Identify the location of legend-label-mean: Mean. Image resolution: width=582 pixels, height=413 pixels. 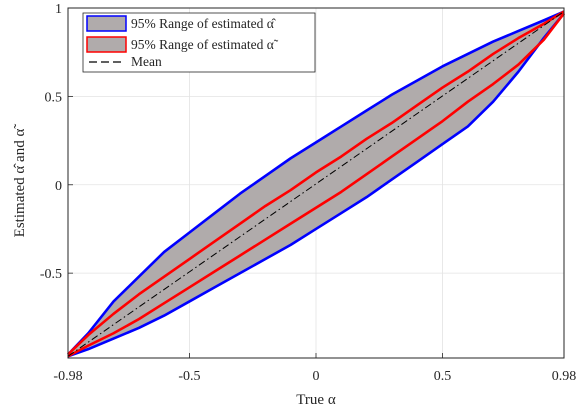
(146, 61).